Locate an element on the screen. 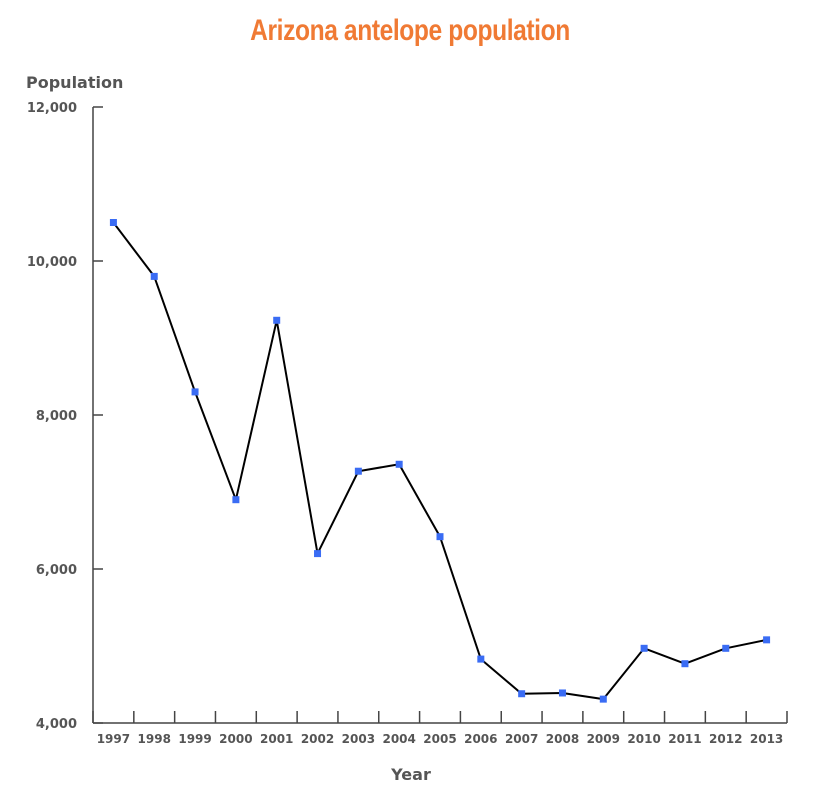 The width and height of the screenshot is (820, 791). x-tick-label: 2010 is located at coordinates (643, 739).